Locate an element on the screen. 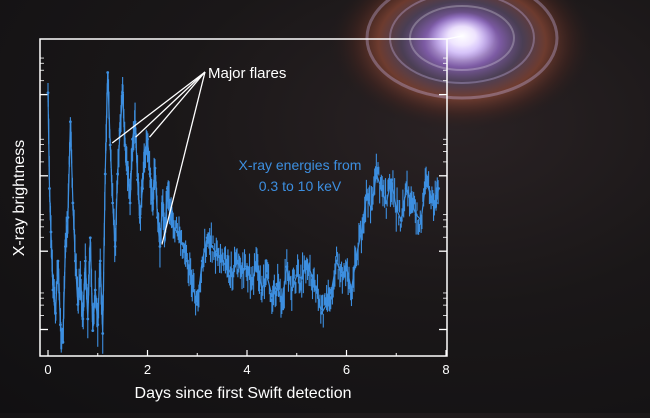 Image resolution: width=650 pixels, height=418 pixels. energy-range-line-2: 0.3 to 10 keV is located at coordinates (300, 186).